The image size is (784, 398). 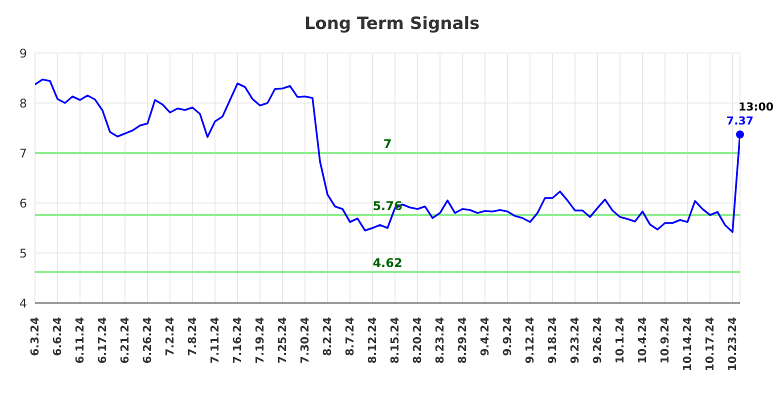 I want to click on x-tick-label: 8.15.24, so click(x=395, y=340).